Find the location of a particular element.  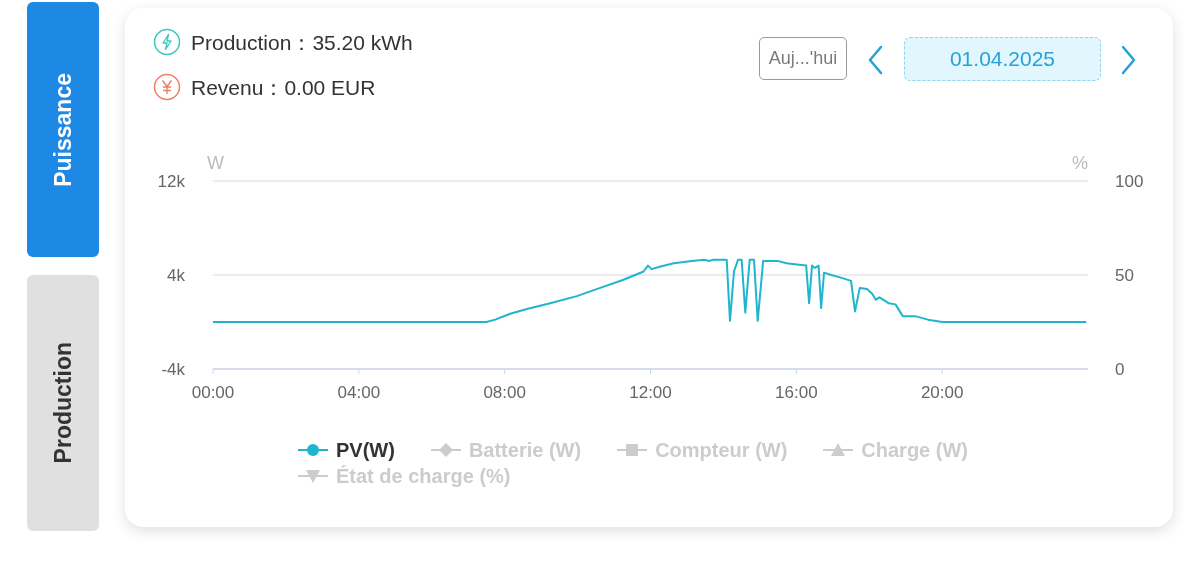

tab: Puissance is located at coordinates (63, 129).